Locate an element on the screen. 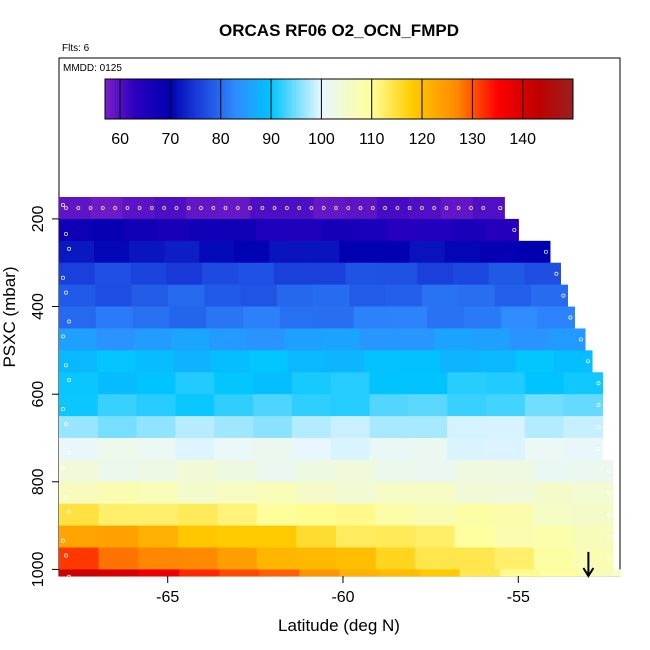 The image size is (650, 650). y-axis-tick-label: 600 is located at coordinates (38, 394).